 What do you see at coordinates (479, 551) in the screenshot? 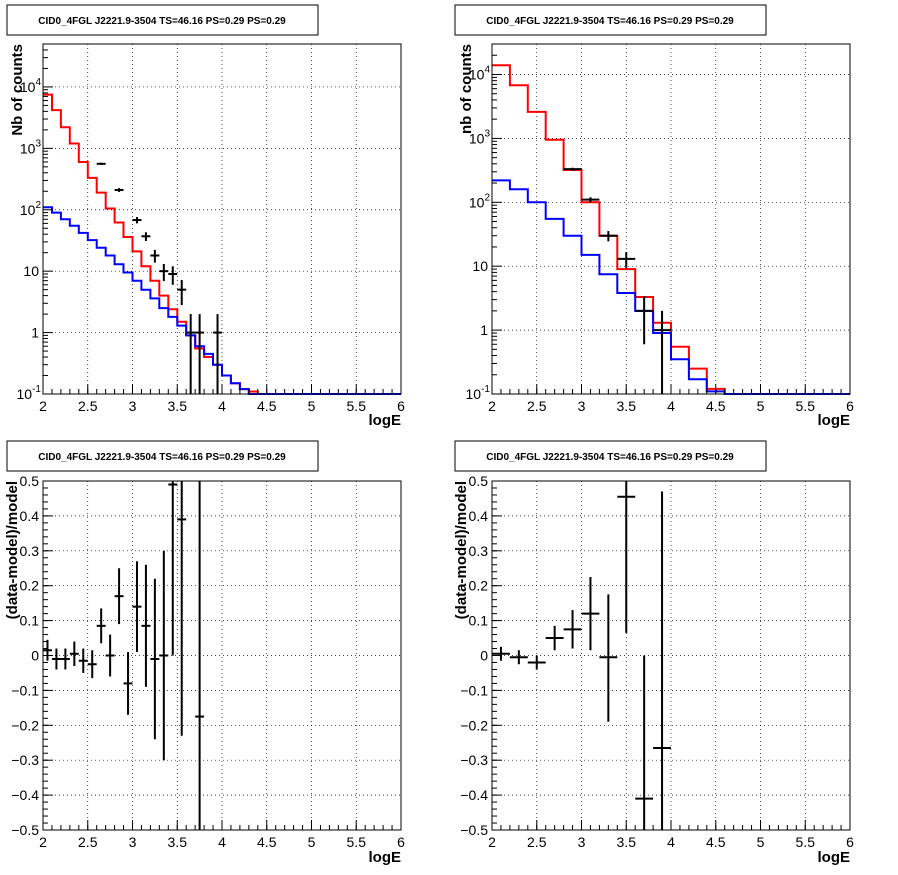
I see `y-tick-label: 0.3` at bounding box center [479, 551].